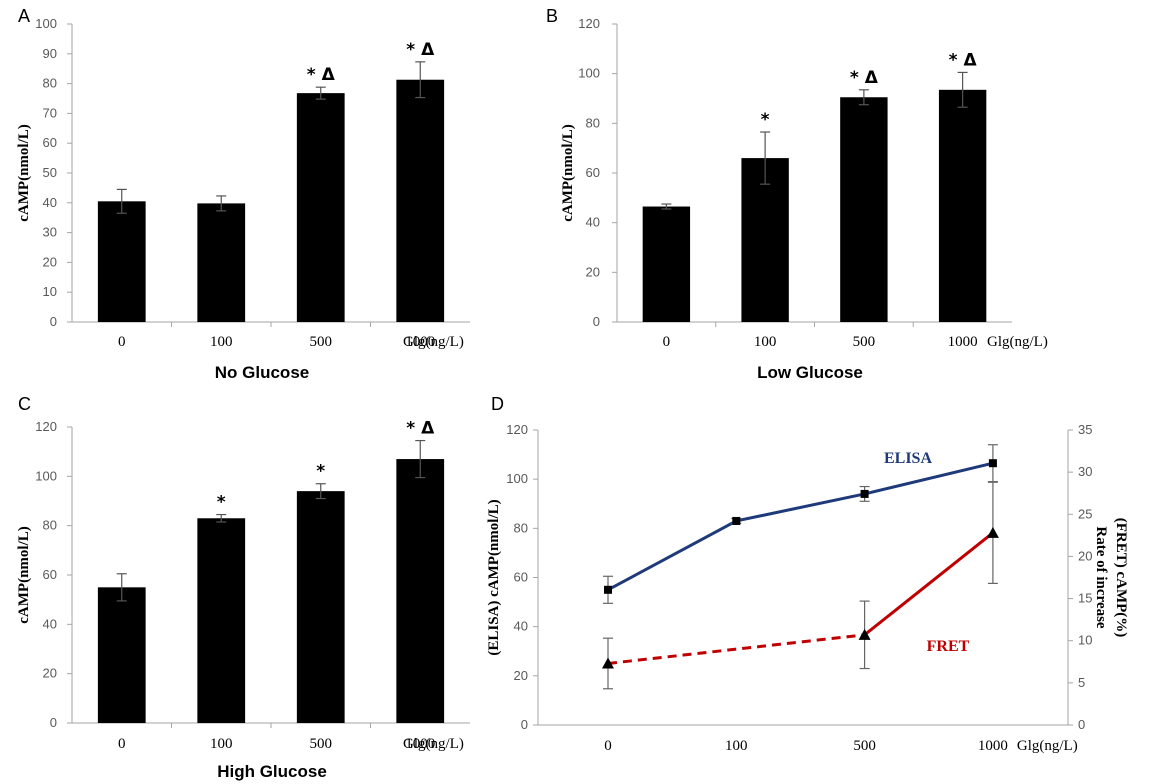 Image resolution: width=1158 pixels, height=784 pixels. Describe the element at coordinates (1085, 555) in the screenshot. I see `y-tick-label-right: 20` at that location.